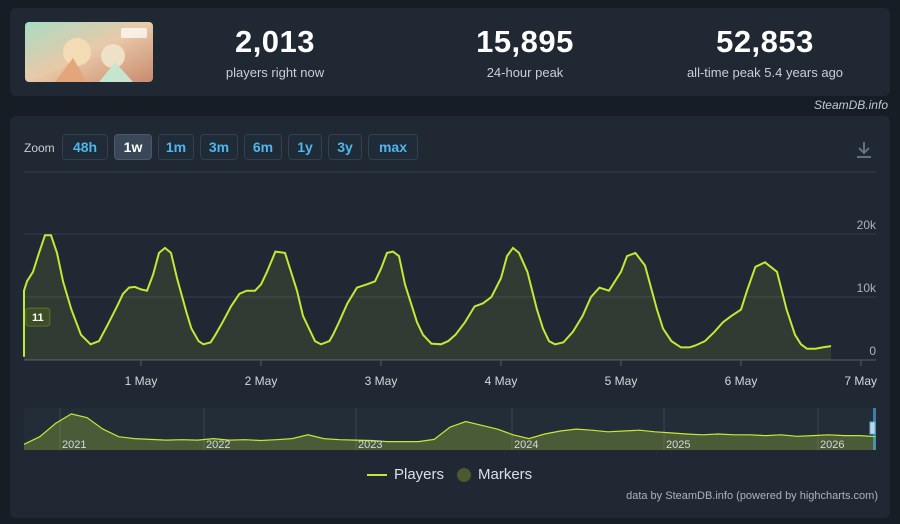  I want to click on navigator-area, so click(450, 431).